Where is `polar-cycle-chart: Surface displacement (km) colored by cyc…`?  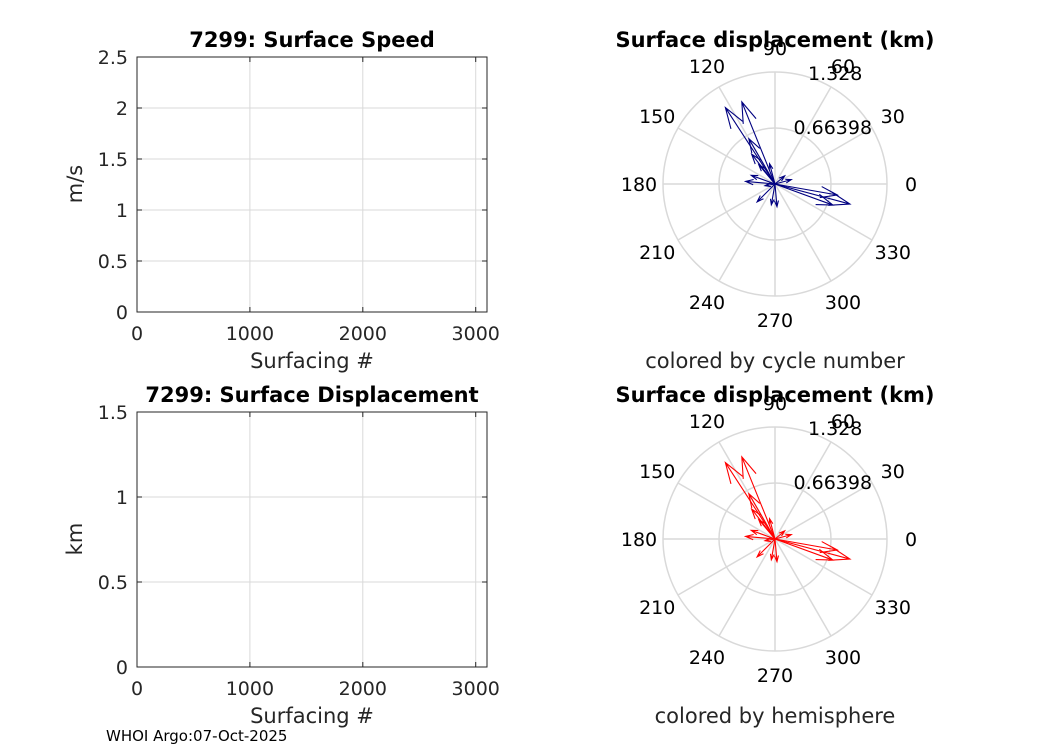 polar-cycle-chart: Surface displacement (km) colored by cyc… is located at coordinates (774, 200).